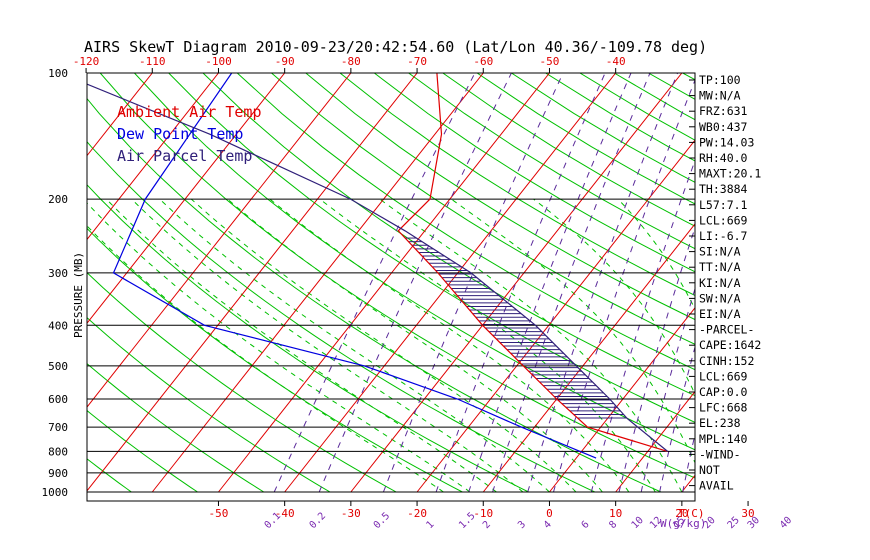  What do you see at coordinates (786, 523) in the screenshot?
I see `mixing-ratio-tick-label: 40` at bounding box center [786, 523].